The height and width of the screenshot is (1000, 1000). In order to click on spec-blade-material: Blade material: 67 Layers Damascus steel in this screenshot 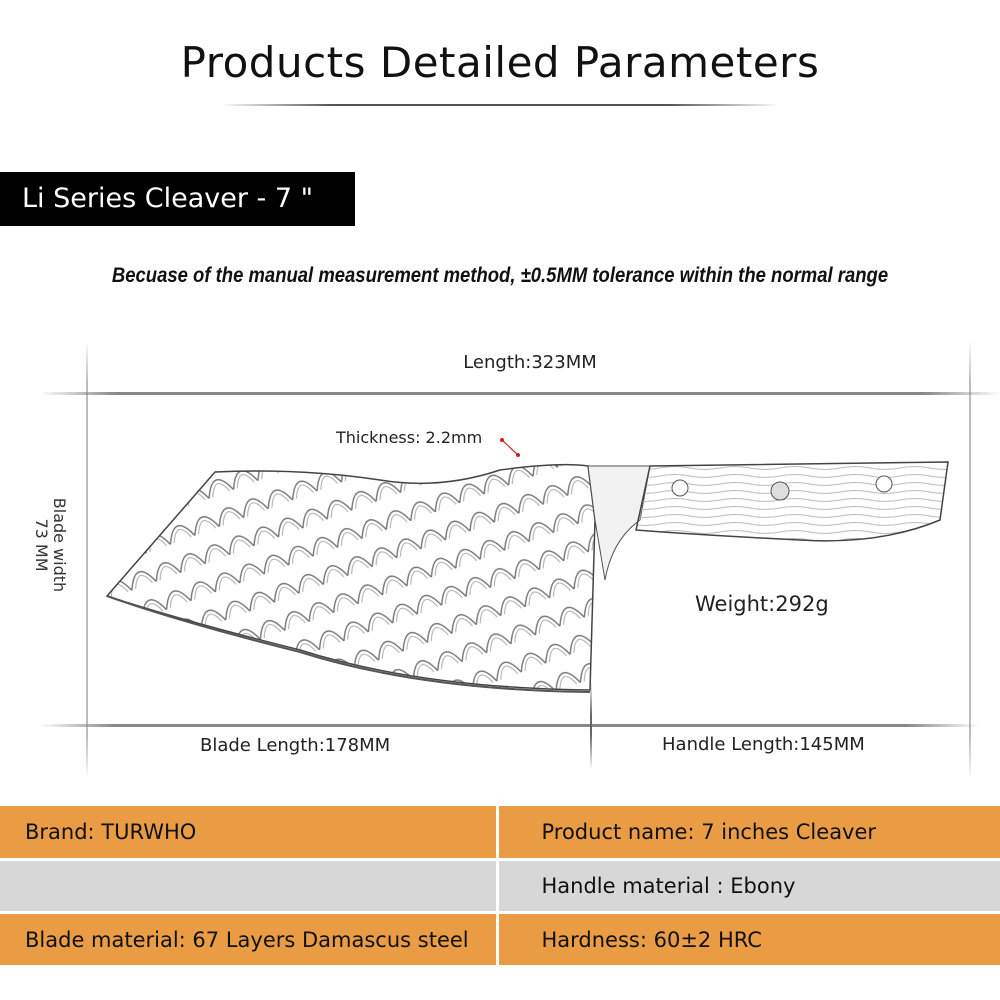, I will do `click(248, 939)`.